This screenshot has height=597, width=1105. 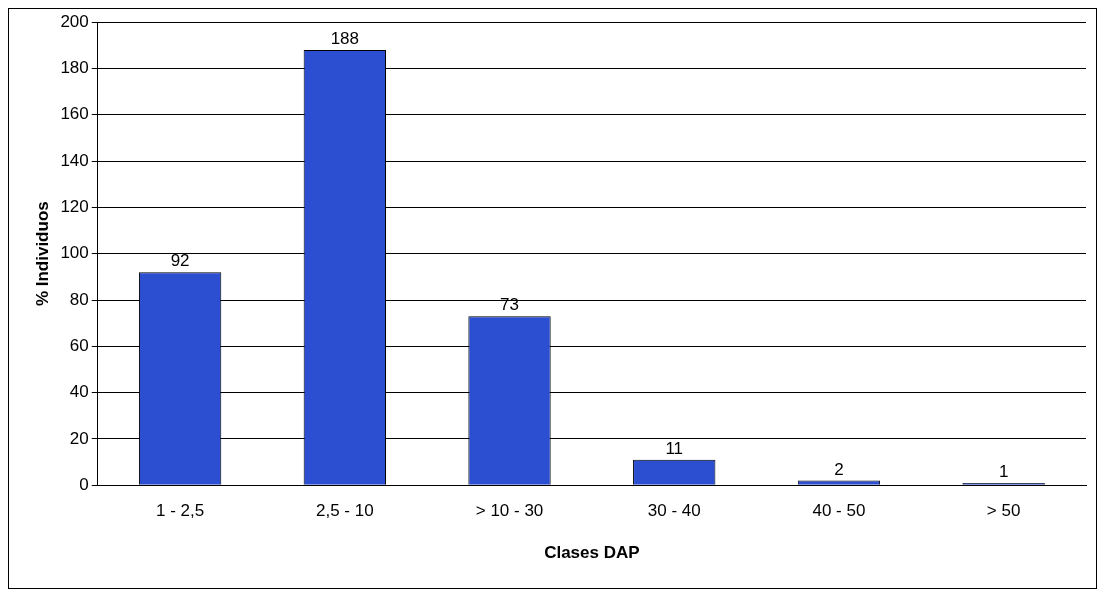 What do you see at coordinates (74, 68) in the screenshot?
I see `y-tick-label: 180` at bounding box center [74, 68].